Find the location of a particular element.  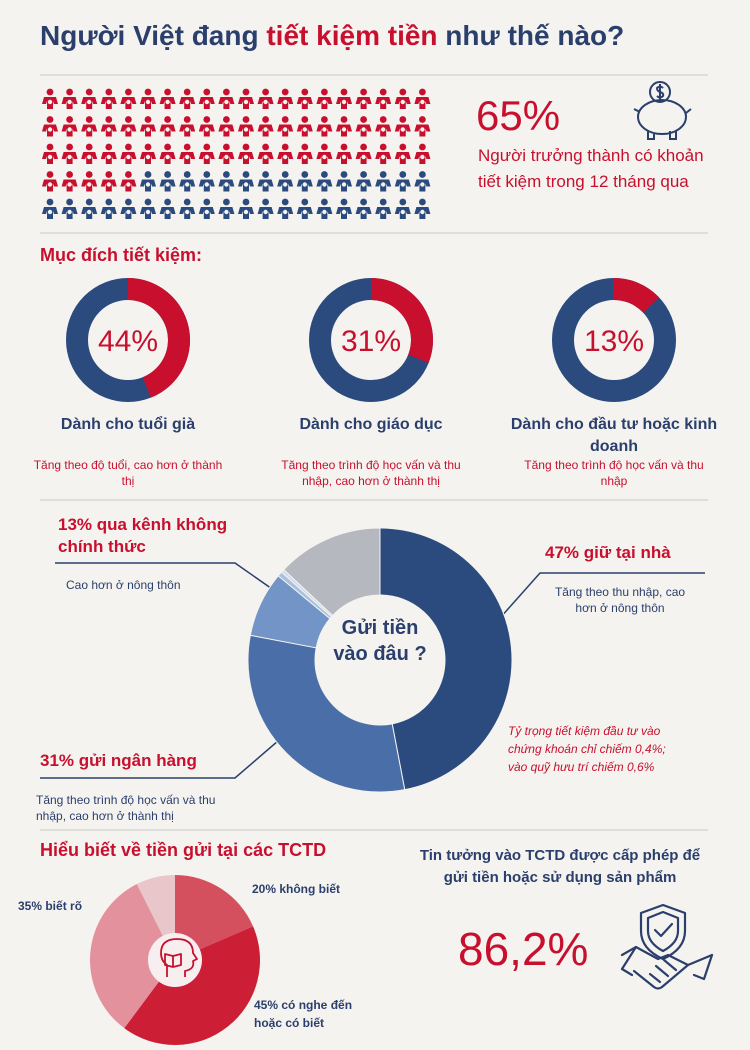

donut-value: 31% is located at coordinates (371, 341).